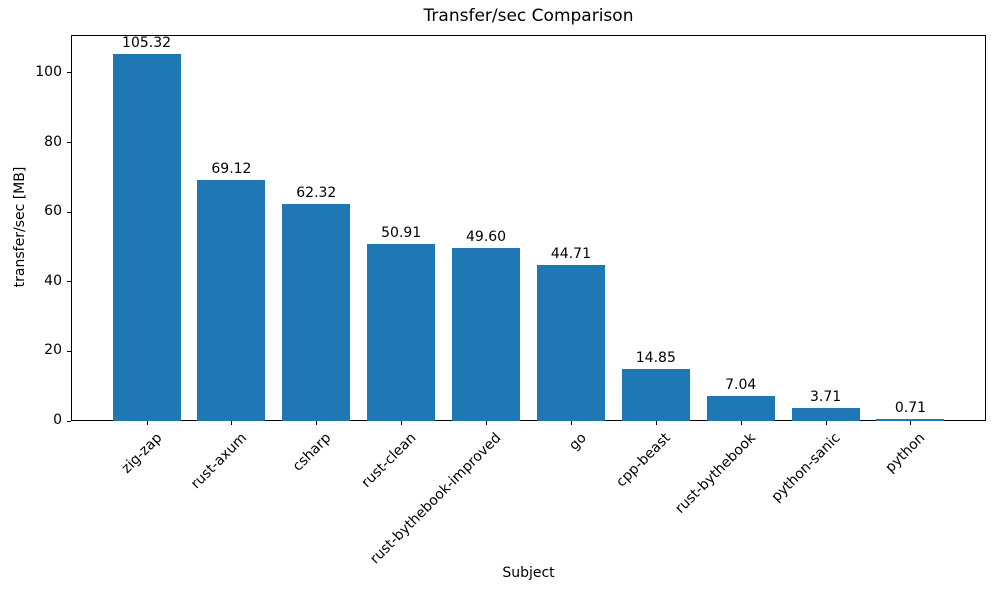 The image size is (1000, 600). What do you see at coordinates (905, 453) in the screenshot?
I see `x-tick-label-python: python` at bounding box center [905, 453].